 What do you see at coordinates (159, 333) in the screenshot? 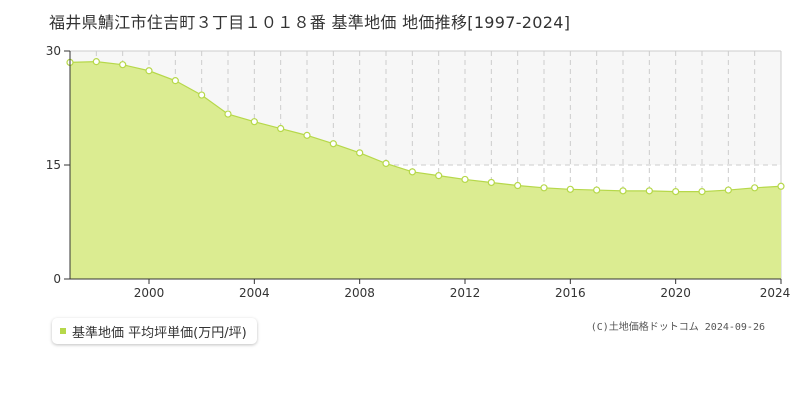
I see `legend-label: 基準地価 平均坪単価(万円/坪)` at bounding box center [159, 333].